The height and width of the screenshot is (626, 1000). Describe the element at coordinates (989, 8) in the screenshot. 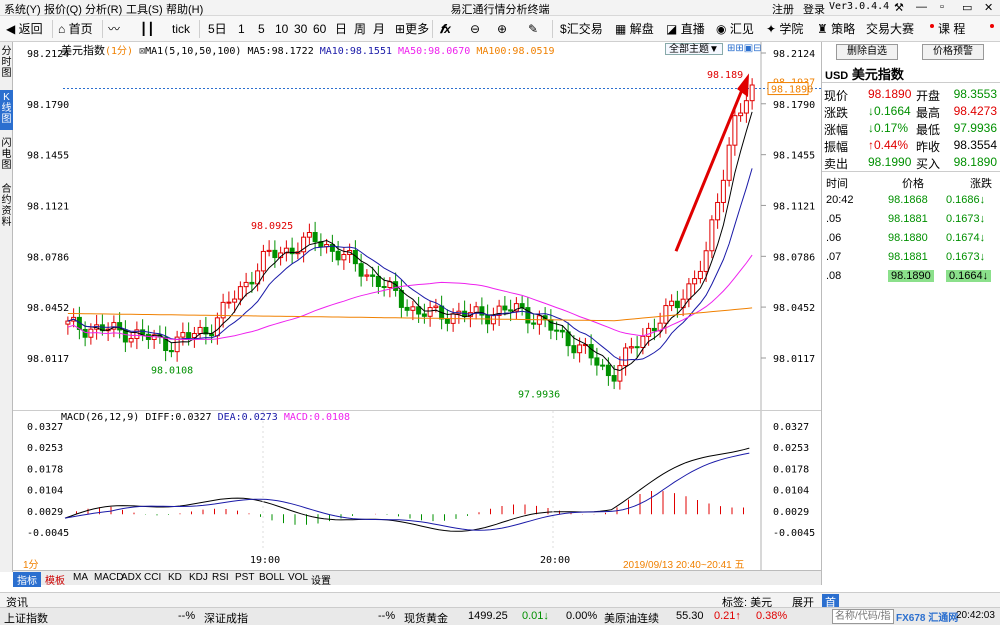

I see `close-icon: ✕` at that location.